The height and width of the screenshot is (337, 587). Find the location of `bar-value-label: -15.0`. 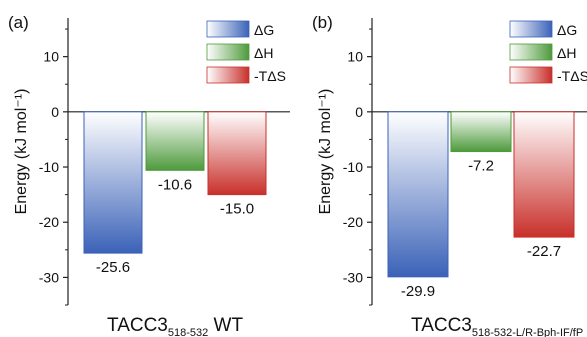

bar-value-label: -15.0 is located at coordinates (237, 209).